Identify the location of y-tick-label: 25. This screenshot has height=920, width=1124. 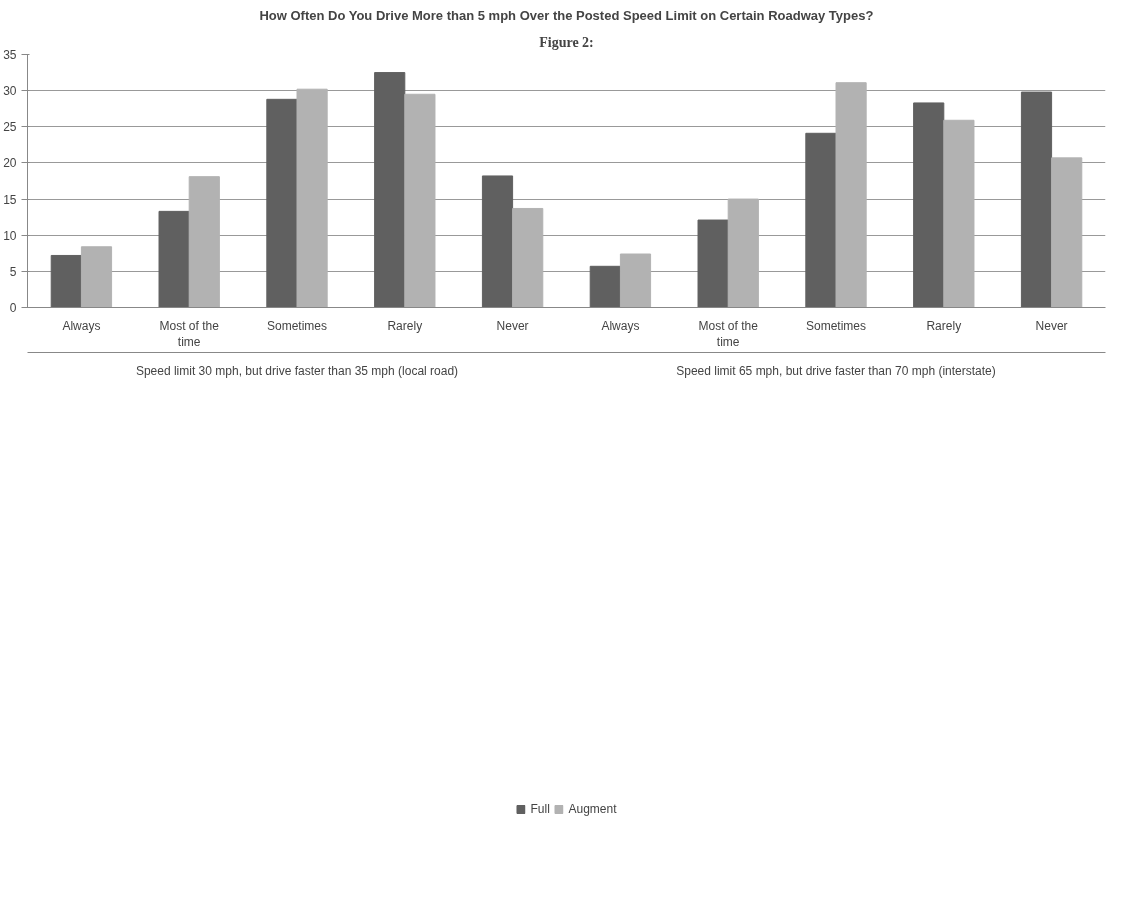
(10, 127).